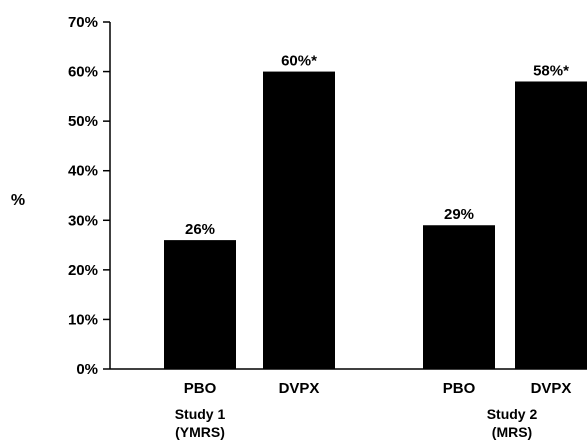 Image resolution: width=587 pixels, height=444 pixels. Describe the element at coordinates (83, 220) in the screenshot. I see `y-tick-label: 30%` at that location.